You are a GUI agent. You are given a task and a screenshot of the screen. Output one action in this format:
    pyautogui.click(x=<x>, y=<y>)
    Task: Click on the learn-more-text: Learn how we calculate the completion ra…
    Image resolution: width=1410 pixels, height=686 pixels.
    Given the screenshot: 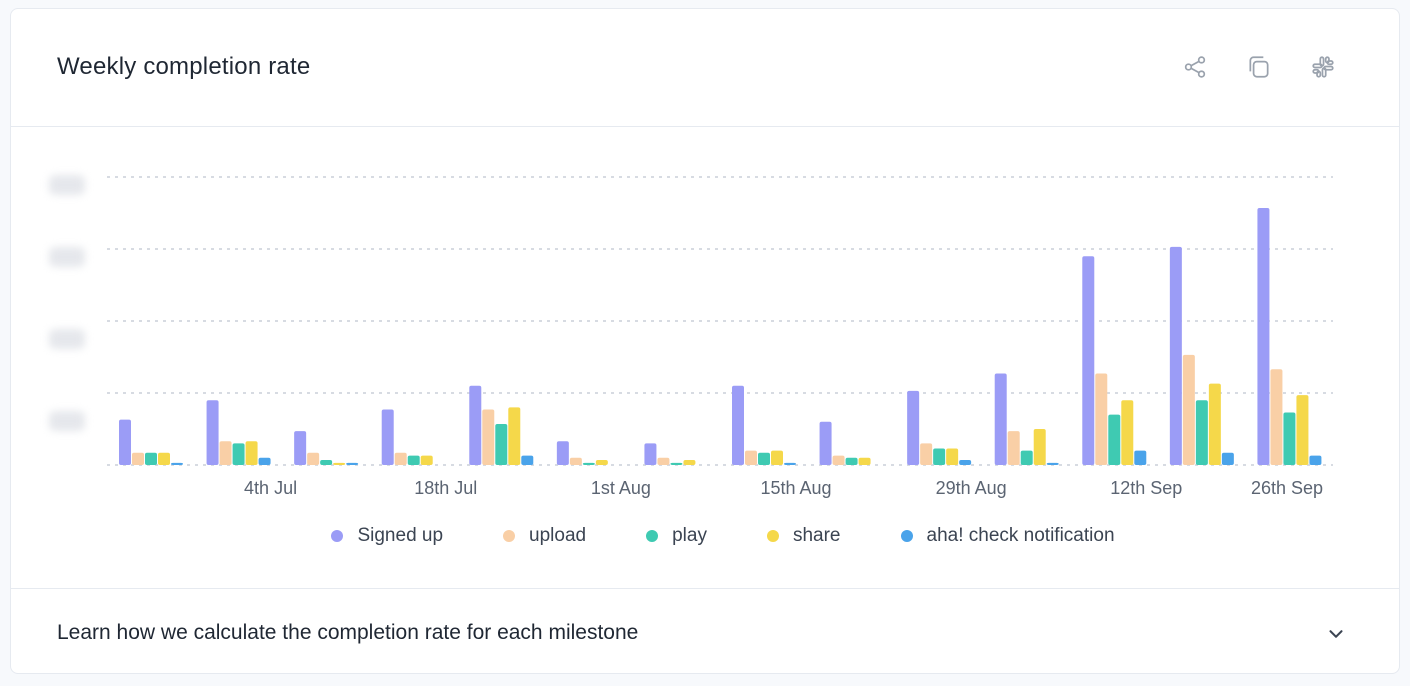 What is the action you would take?
    pyautogui.click(x=348, y=632)
    